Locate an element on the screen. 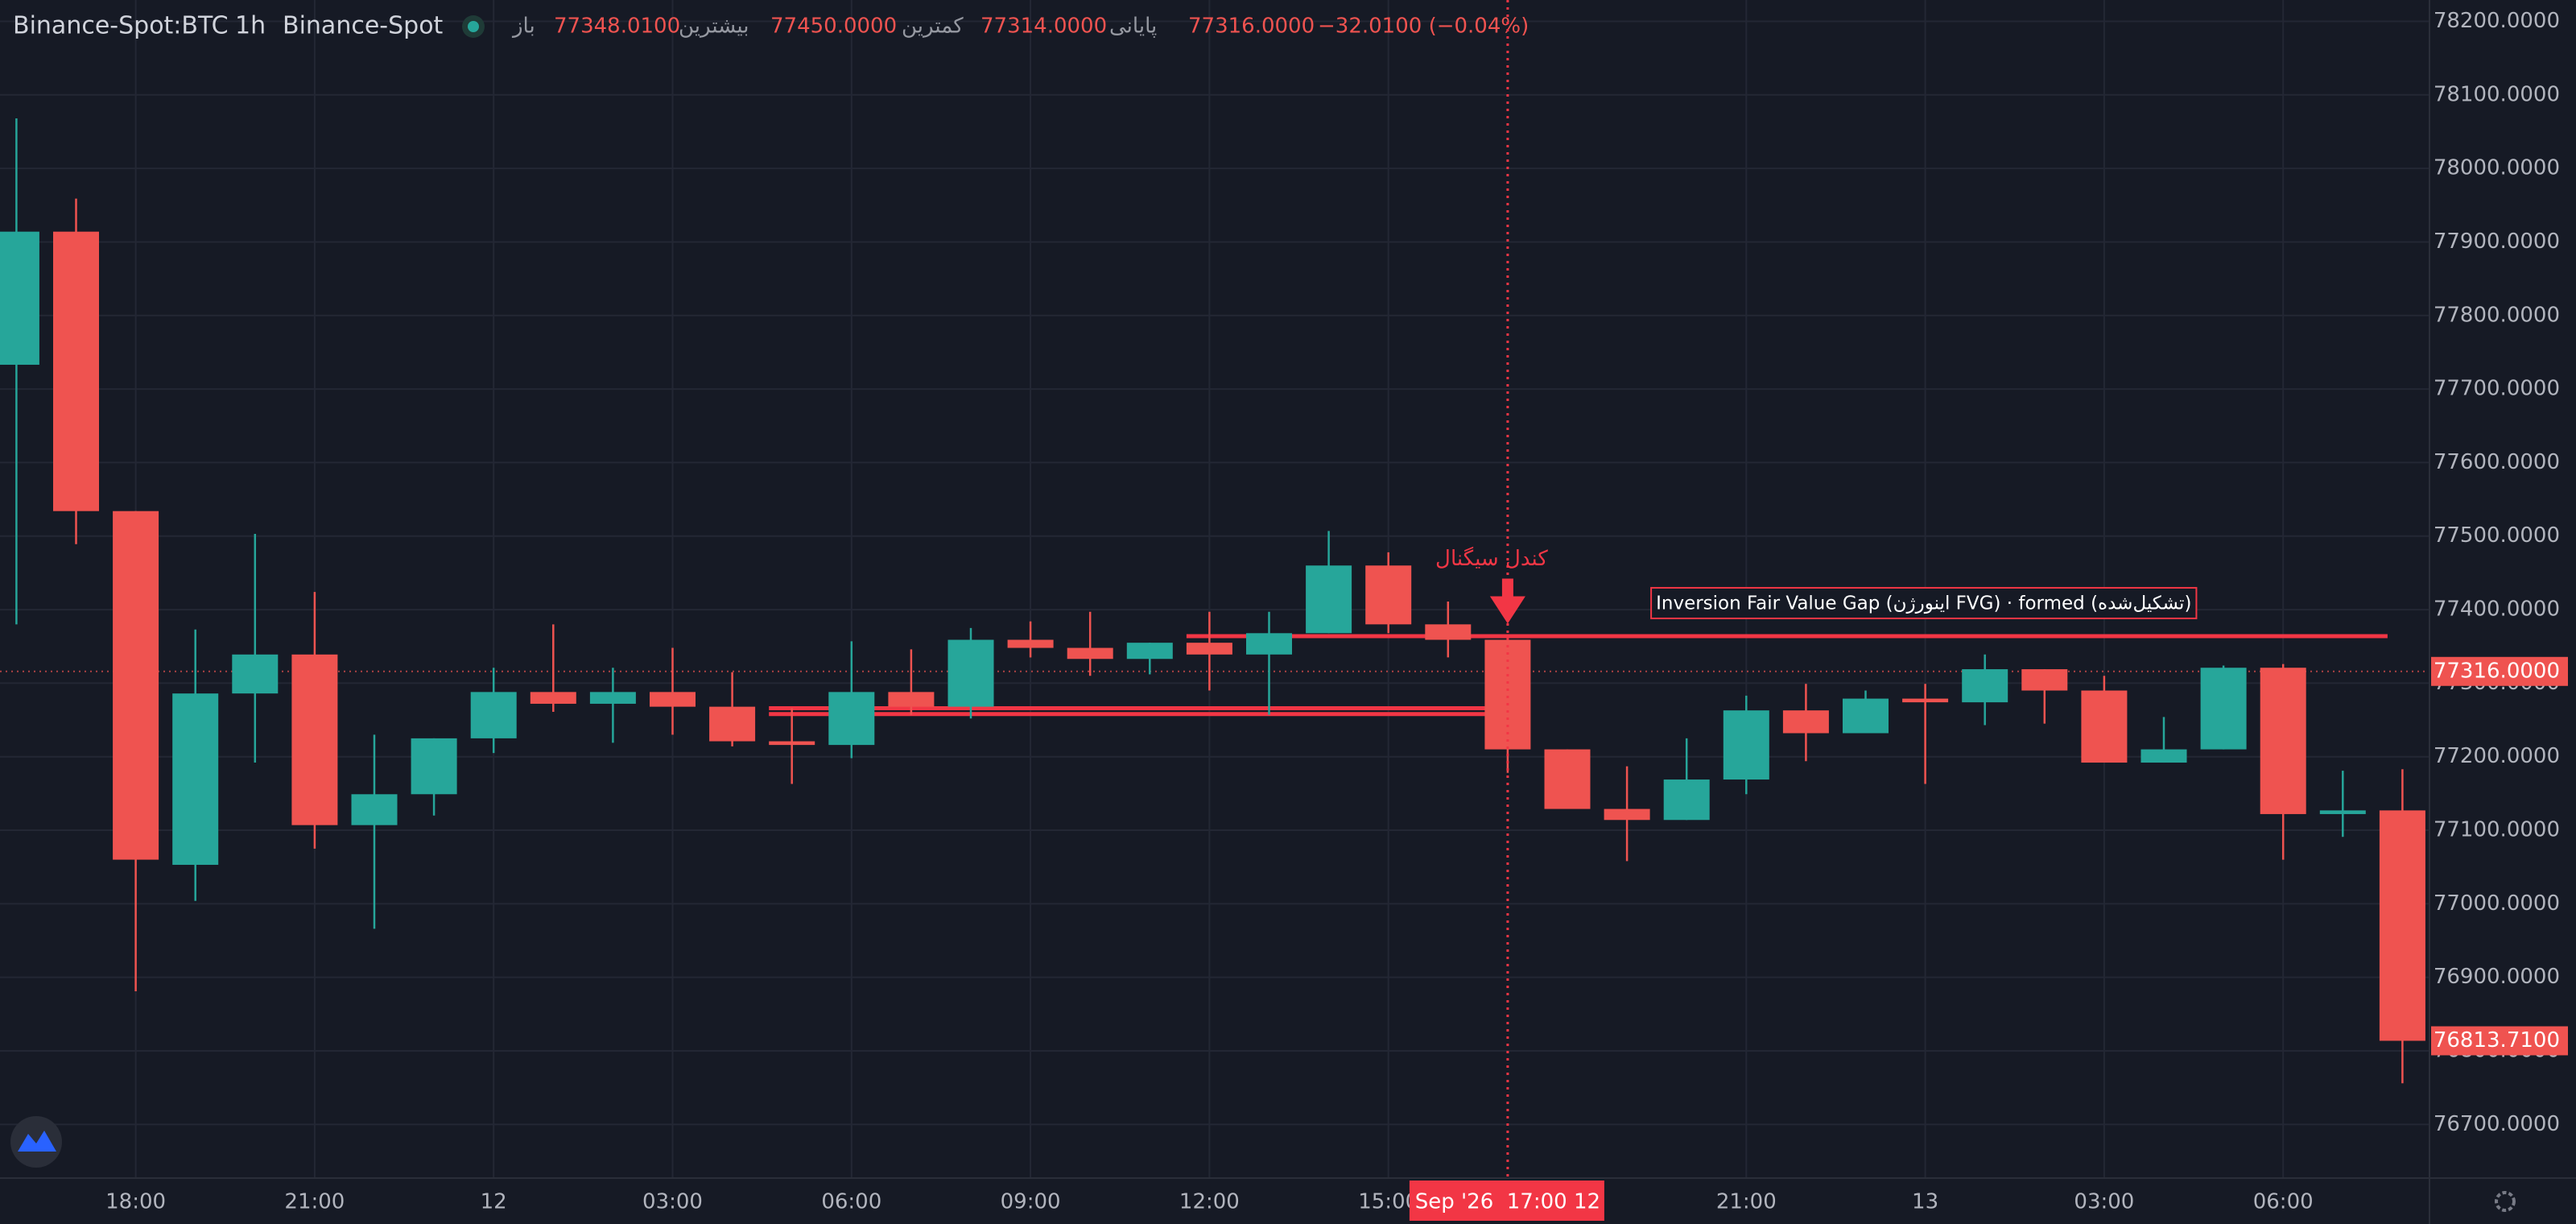 The image size is (2576, 1224). y-tick-label: 76700.0000 is located at coordinates (2497, 1124).